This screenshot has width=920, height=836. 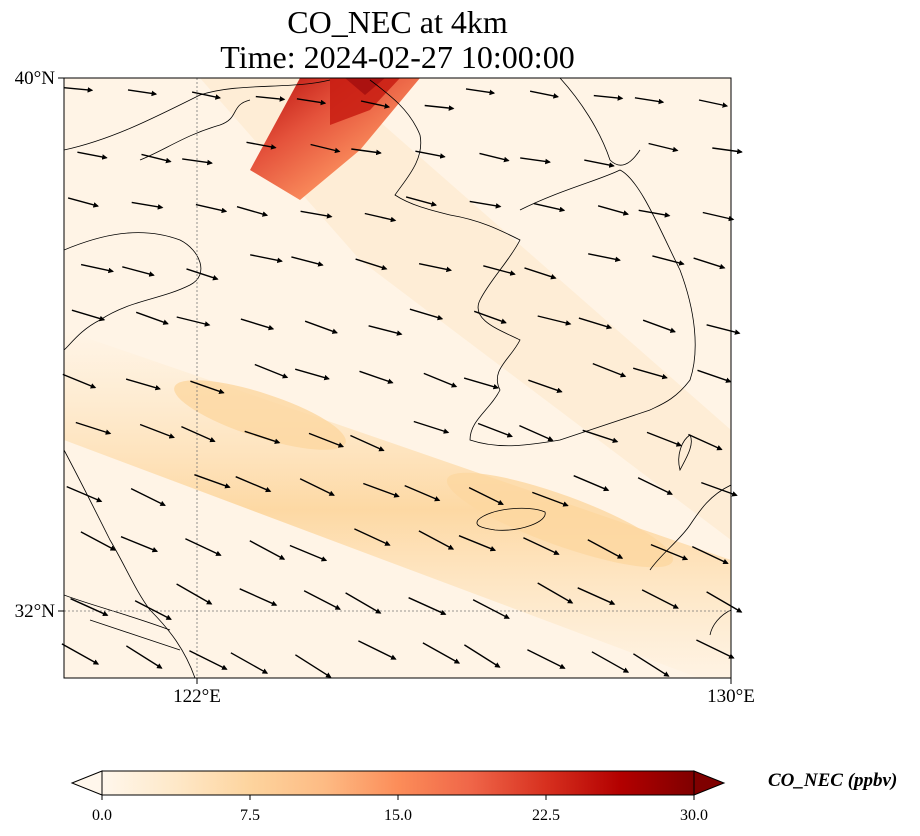 I want to click on lon-tick-130e: 130°E, so click(x=731, y=696).